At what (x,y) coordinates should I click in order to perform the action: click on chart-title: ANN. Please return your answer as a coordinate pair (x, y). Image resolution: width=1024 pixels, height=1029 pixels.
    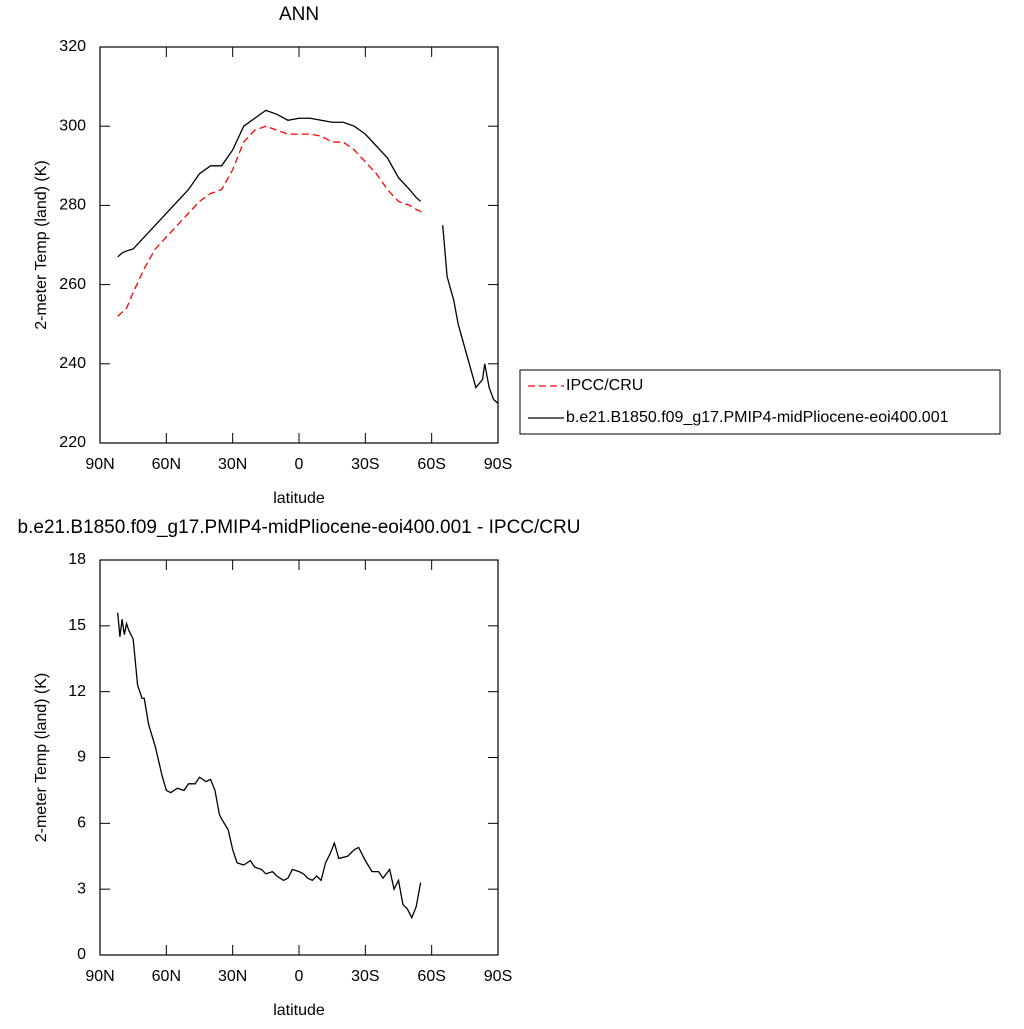
    Looking at the image, I should click on (299, 14).